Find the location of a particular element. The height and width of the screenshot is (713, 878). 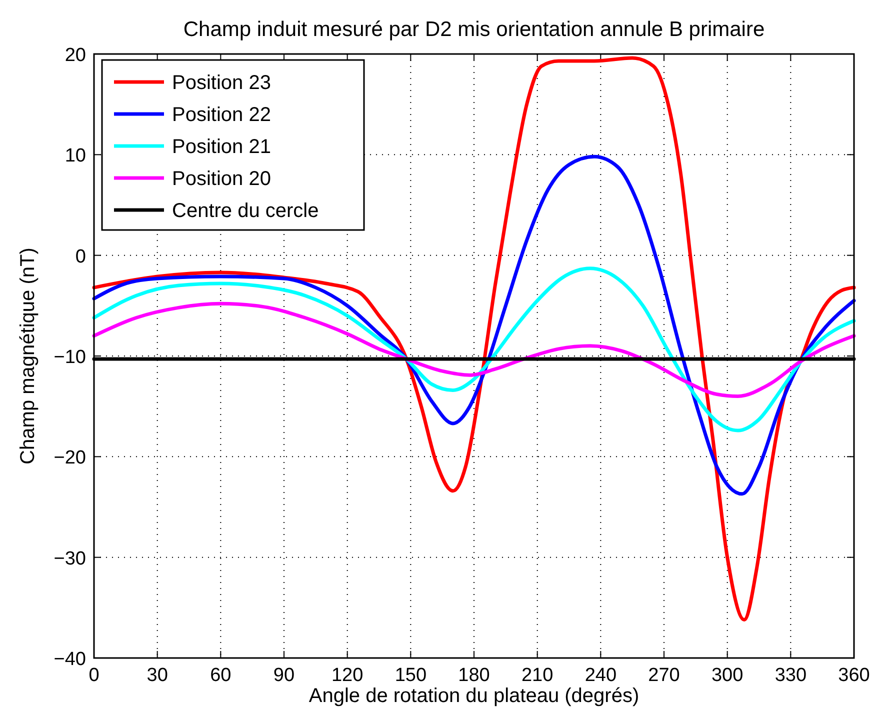

y-tick-label: −10 is located at coordinates (70, 357).